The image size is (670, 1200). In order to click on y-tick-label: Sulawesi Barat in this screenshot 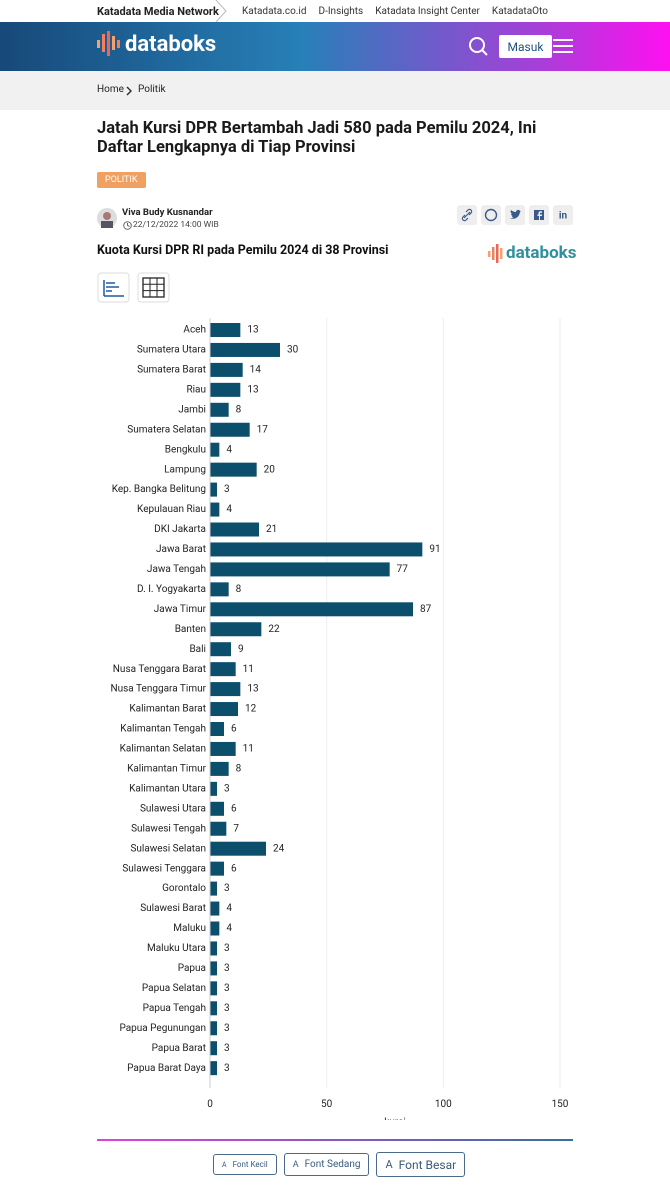, I will do `click(173, 908)`.